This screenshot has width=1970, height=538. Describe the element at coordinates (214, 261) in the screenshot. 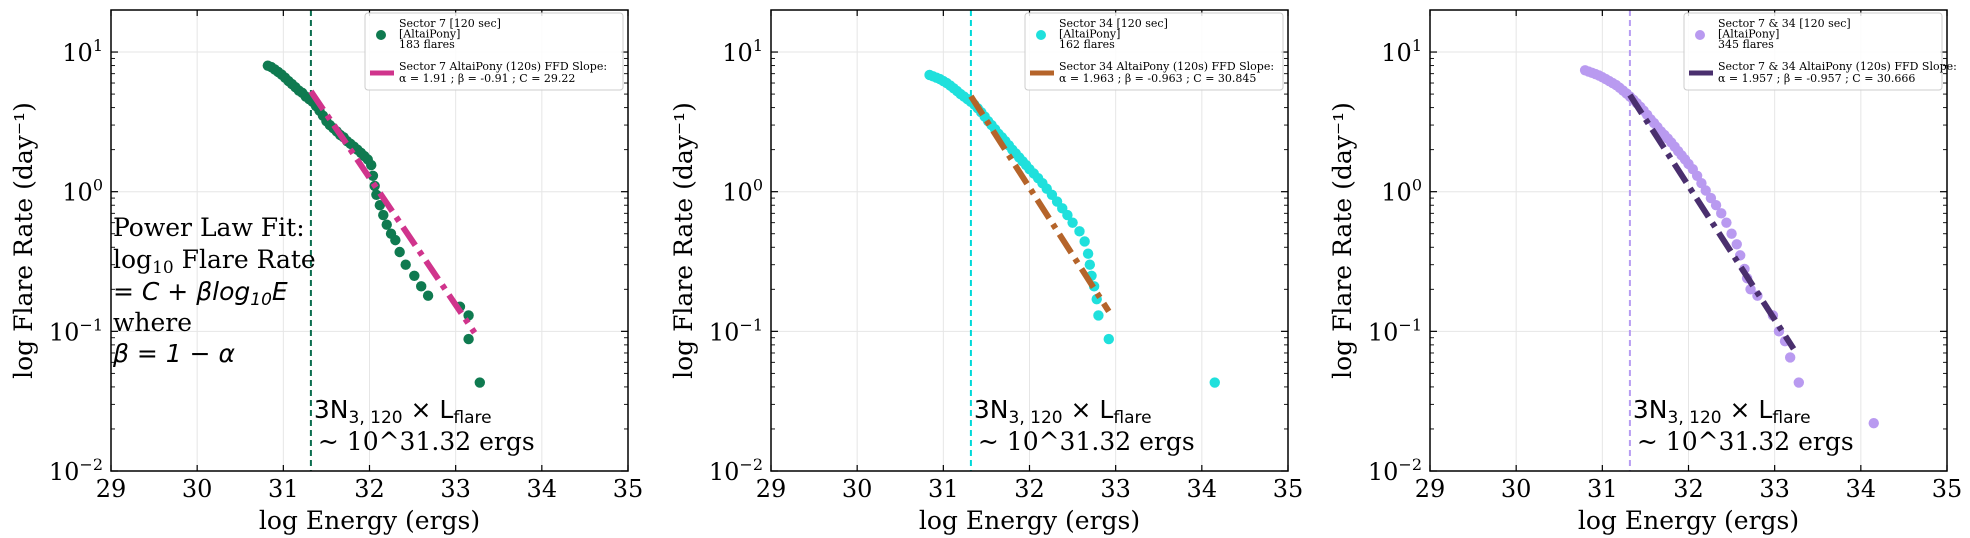

I see `power-law-eq1: log10 Flare Rate` at that location.